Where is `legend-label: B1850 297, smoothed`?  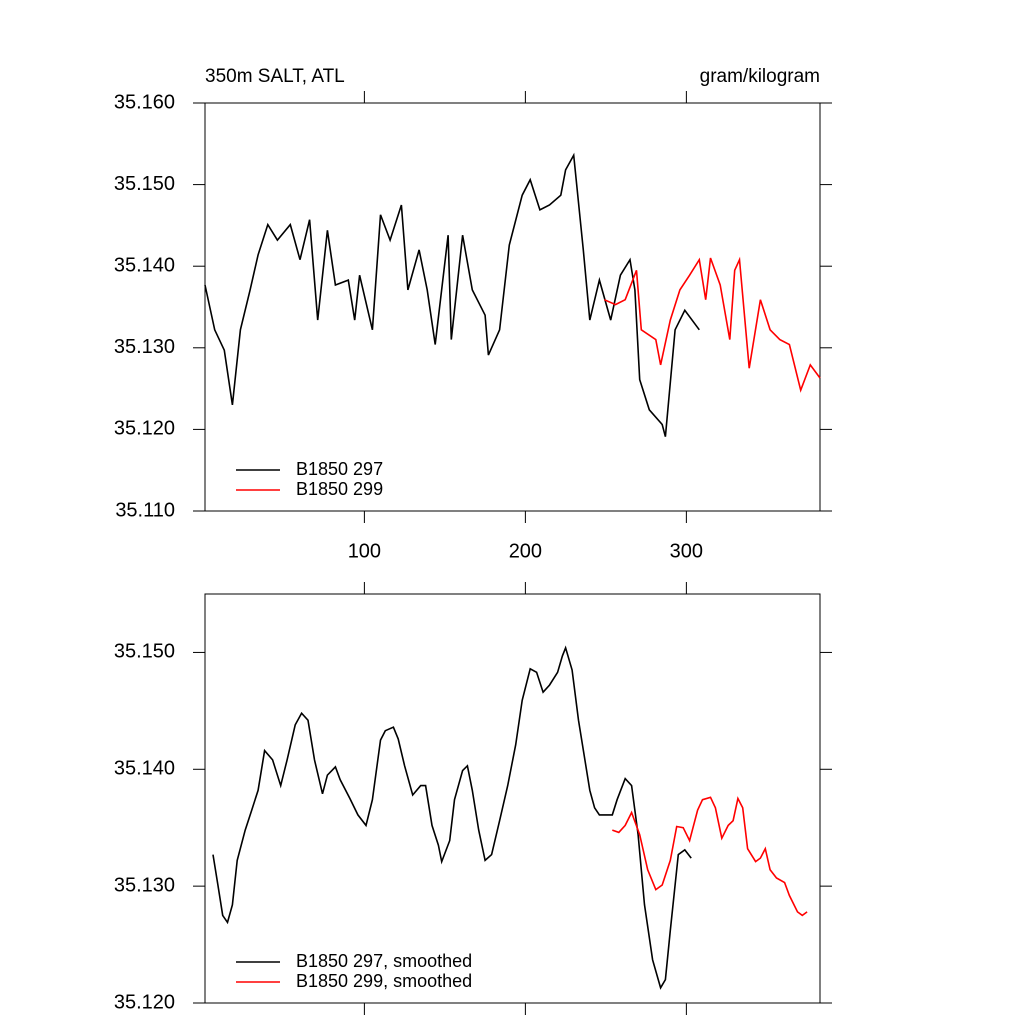 legend-label: B1850 297, smoothed is located at coordinates (384, 961).